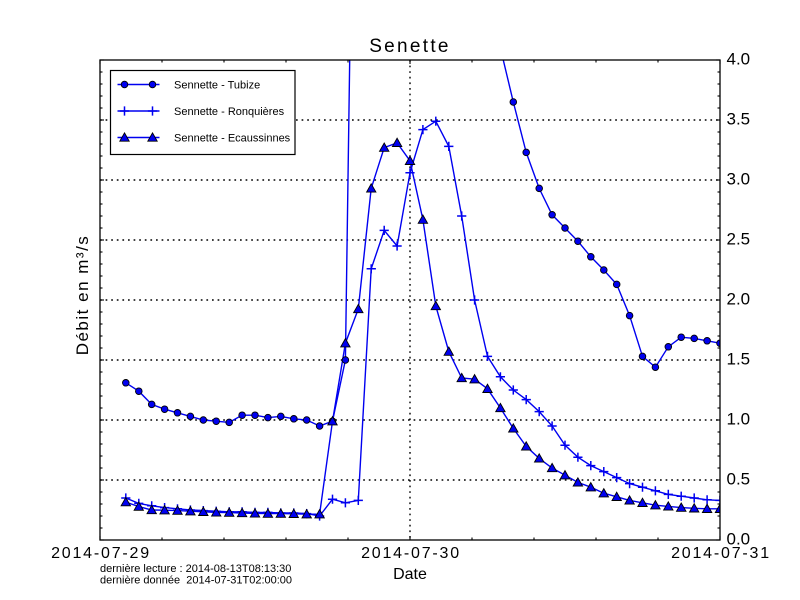  What do you see at coordinates (410, 574) in the screenshot?
I see `svg-text: Date` at bounding box center [410, 574].